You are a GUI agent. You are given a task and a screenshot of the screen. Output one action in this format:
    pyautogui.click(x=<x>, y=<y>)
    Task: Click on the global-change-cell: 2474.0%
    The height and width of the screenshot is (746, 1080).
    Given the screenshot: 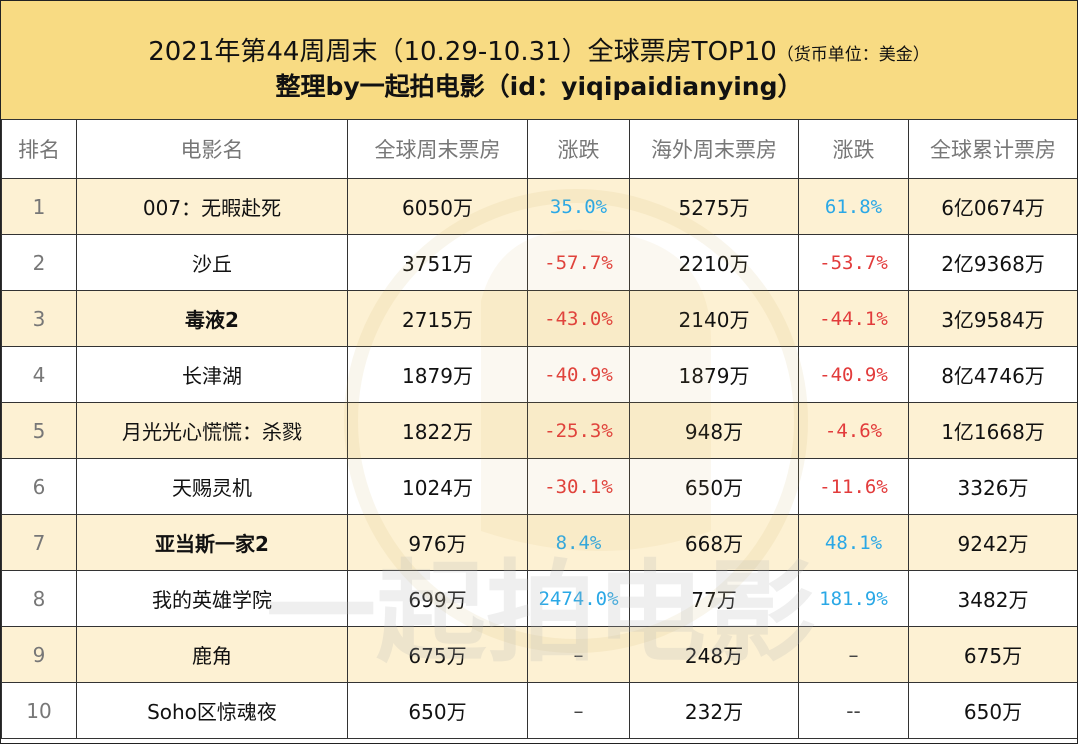 What is the action you would take?
    pyautogui.click(x=578, y=598)
    